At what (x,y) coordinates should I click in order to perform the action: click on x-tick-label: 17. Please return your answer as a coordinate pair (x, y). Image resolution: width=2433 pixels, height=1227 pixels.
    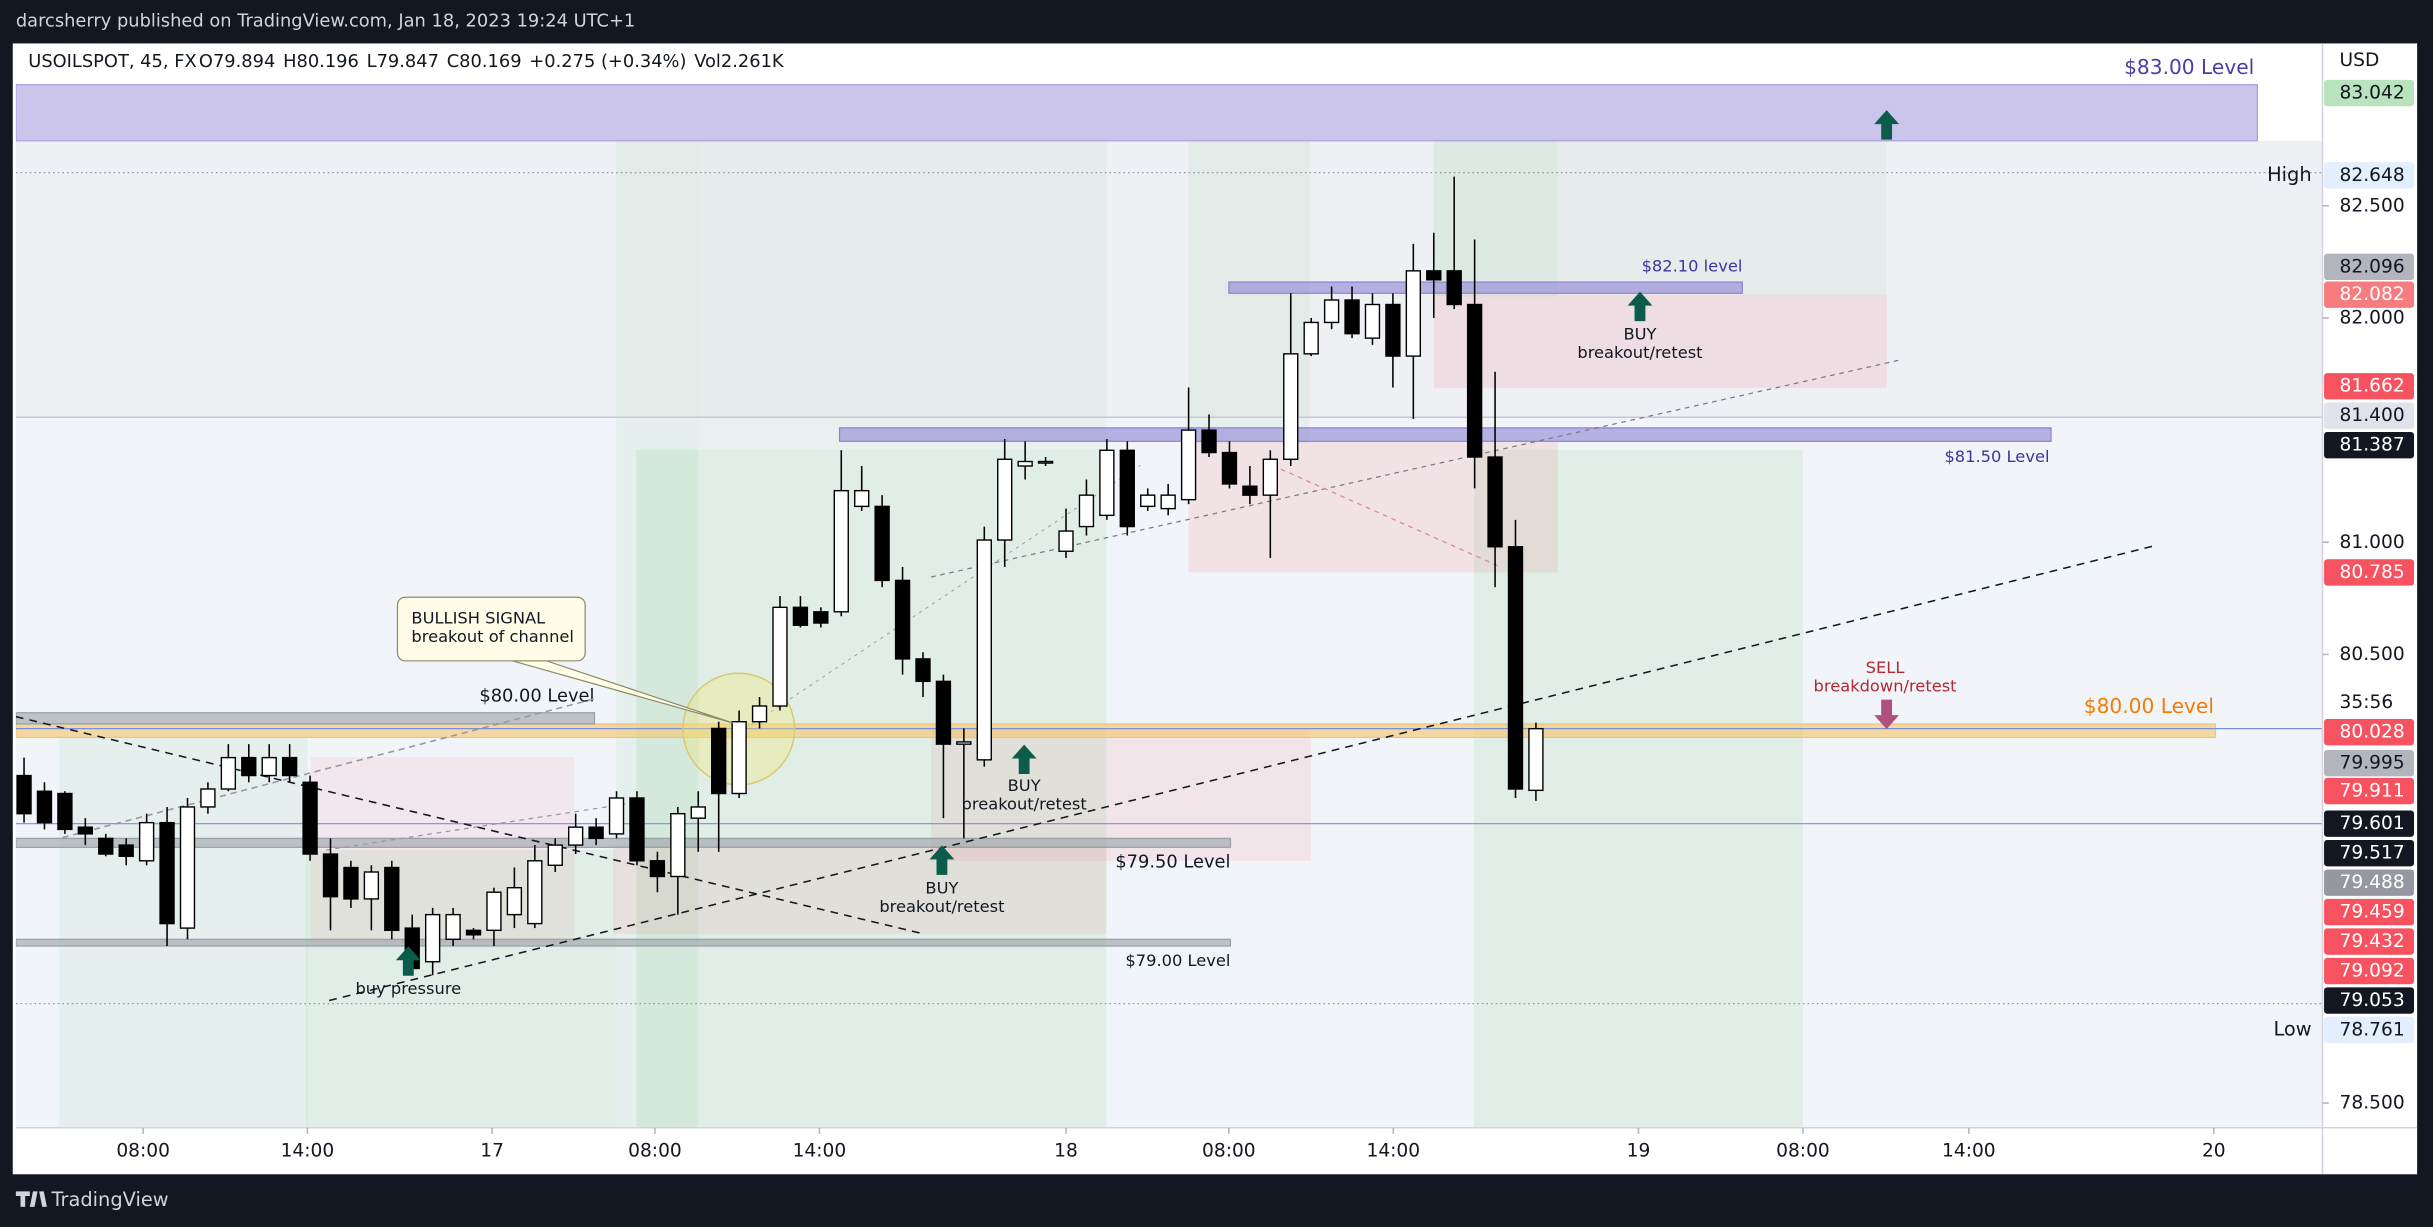
    Looking at the image, I should click on (492, 1150).